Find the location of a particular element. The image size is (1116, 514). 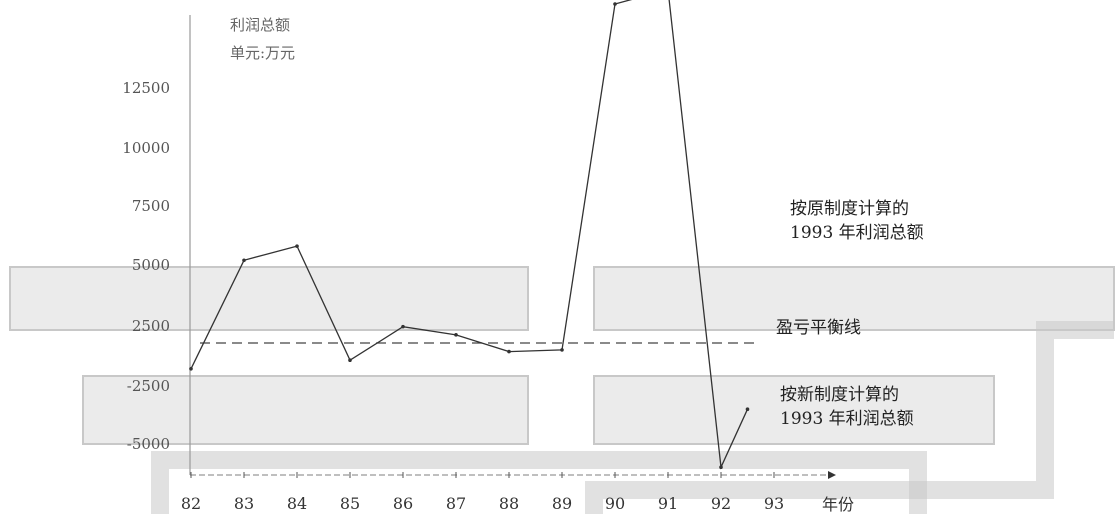

x-tick-label: 82 is located at coordinates (191, 503).